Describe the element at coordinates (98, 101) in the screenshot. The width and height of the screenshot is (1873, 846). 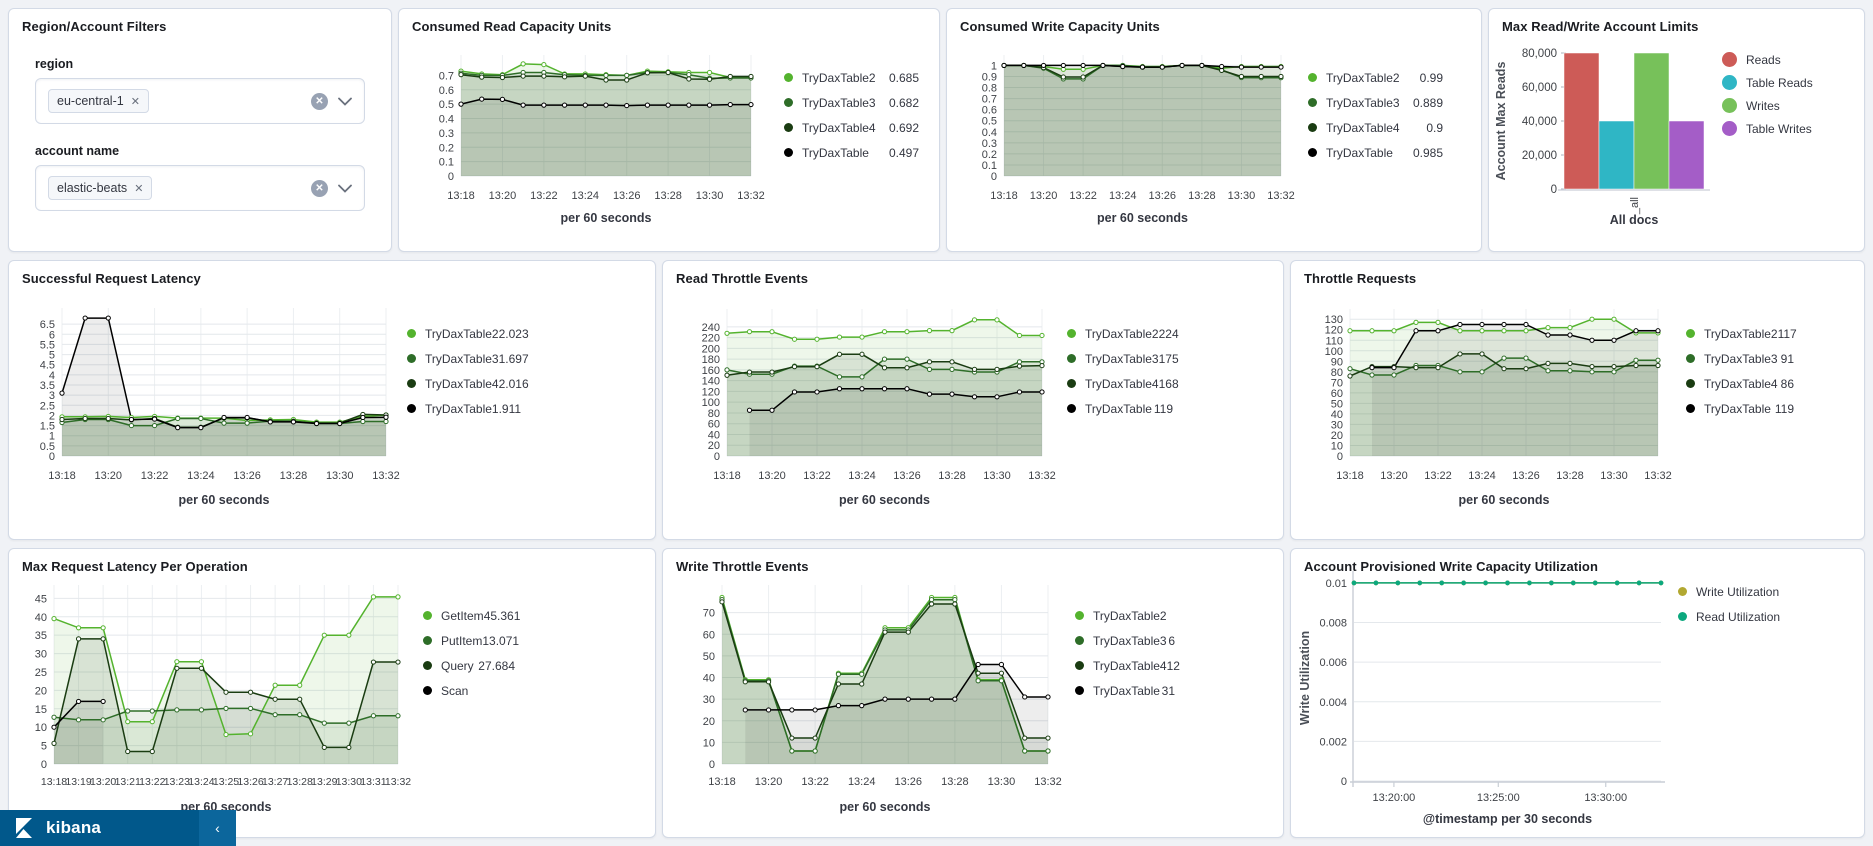
I see `region-selected-pill: eu-central-1 ✕` at that location.